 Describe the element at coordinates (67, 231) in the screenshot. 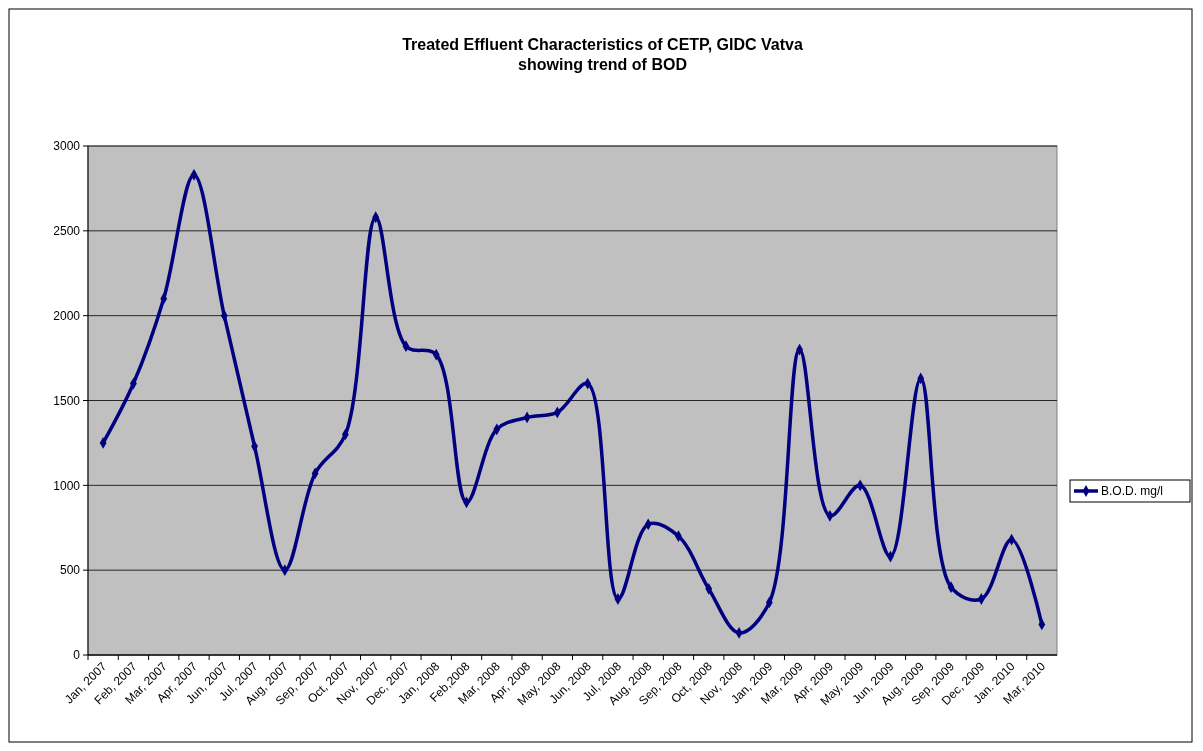

I see `y-tick-label: 2500` at that location.